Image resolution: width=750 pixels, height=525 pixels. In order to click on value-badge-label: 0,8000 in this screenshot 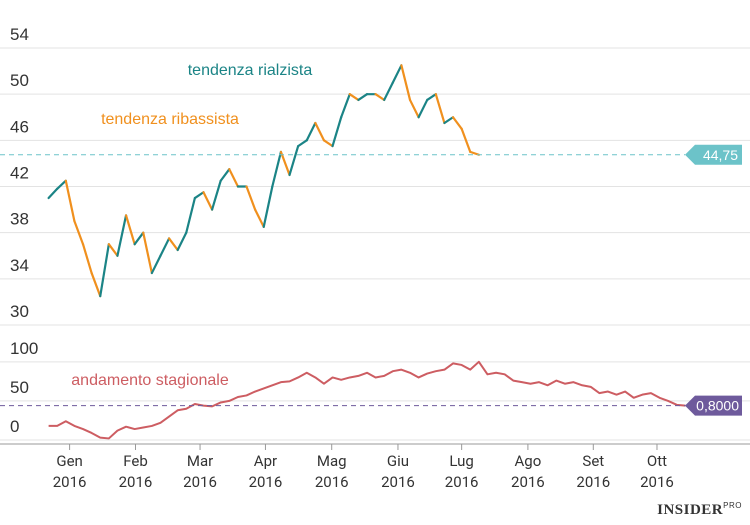, I will do `click(717, 406)`.